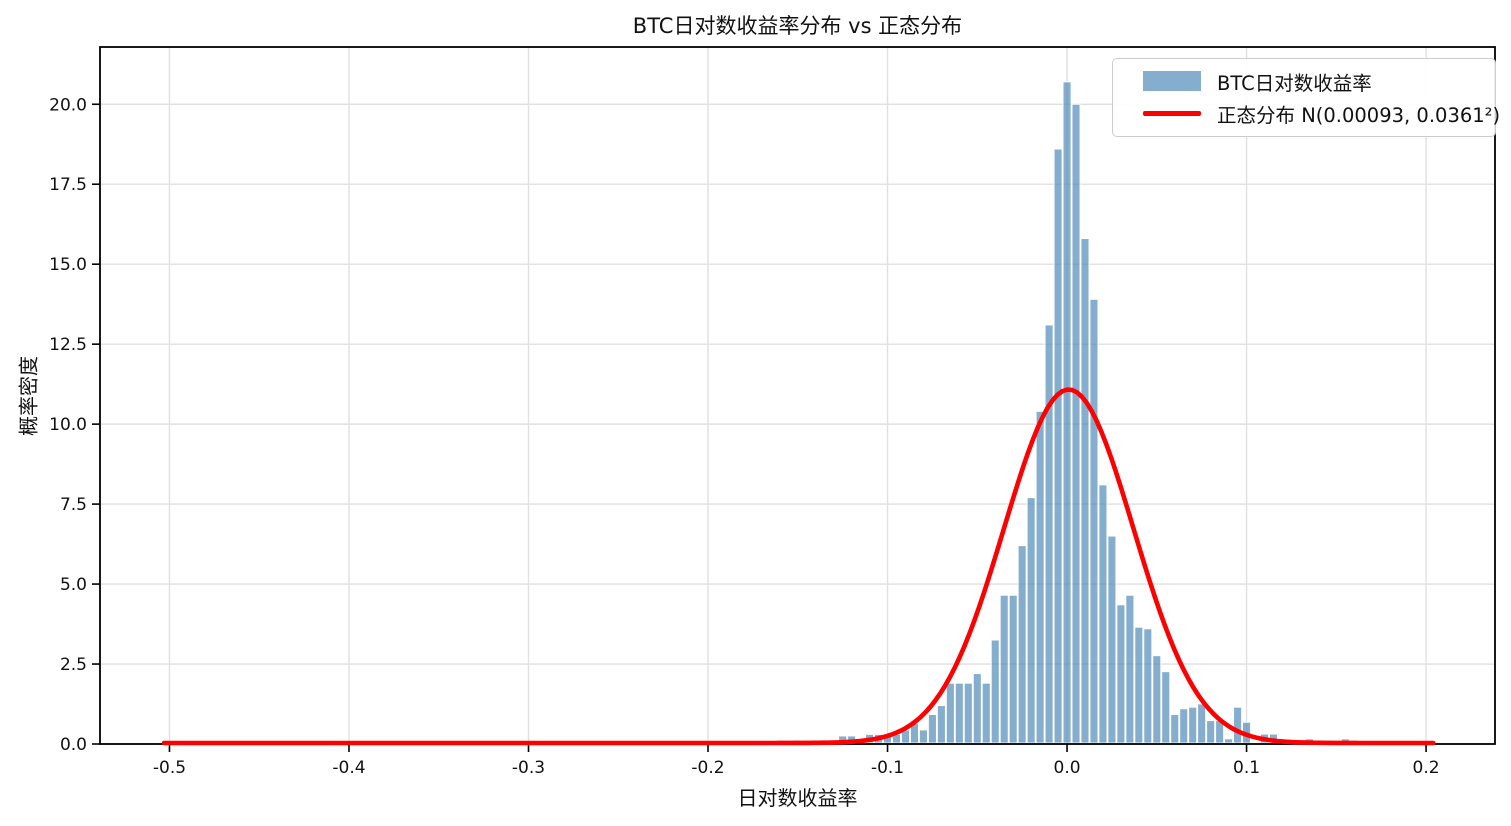  What do you see at coordinates (1067, 768) in the screenshot?
I see `x-tick-label: 0.0` at bounding box center [1067, 768].